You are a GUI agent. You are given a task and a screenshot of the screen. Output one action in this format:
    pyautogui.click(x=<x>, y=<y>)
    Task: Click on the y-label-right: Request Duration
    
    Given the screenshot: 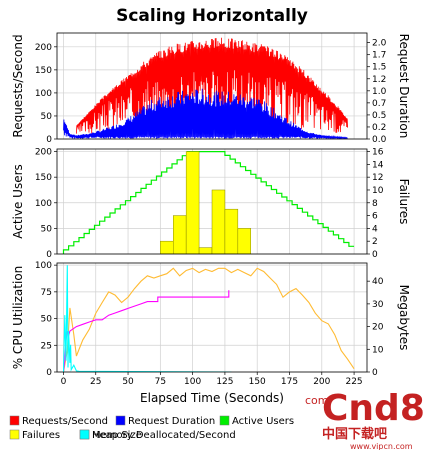 What is the action you would take?
    pyautogui.click(x=404, y=86)
    